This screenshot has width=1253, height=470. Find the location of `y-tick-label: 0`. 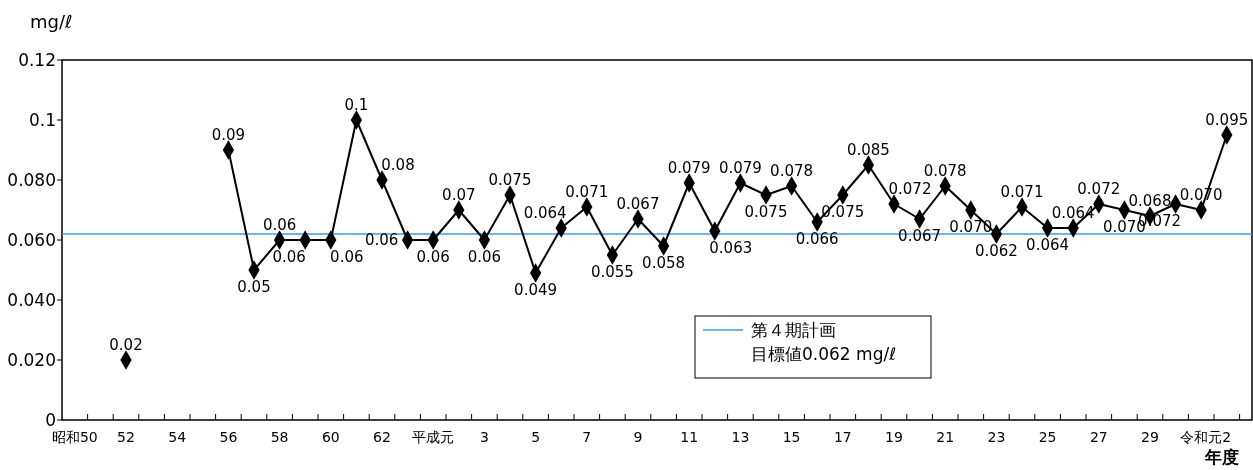

y-tick-label: 0 is located at coordinates (50, 419).